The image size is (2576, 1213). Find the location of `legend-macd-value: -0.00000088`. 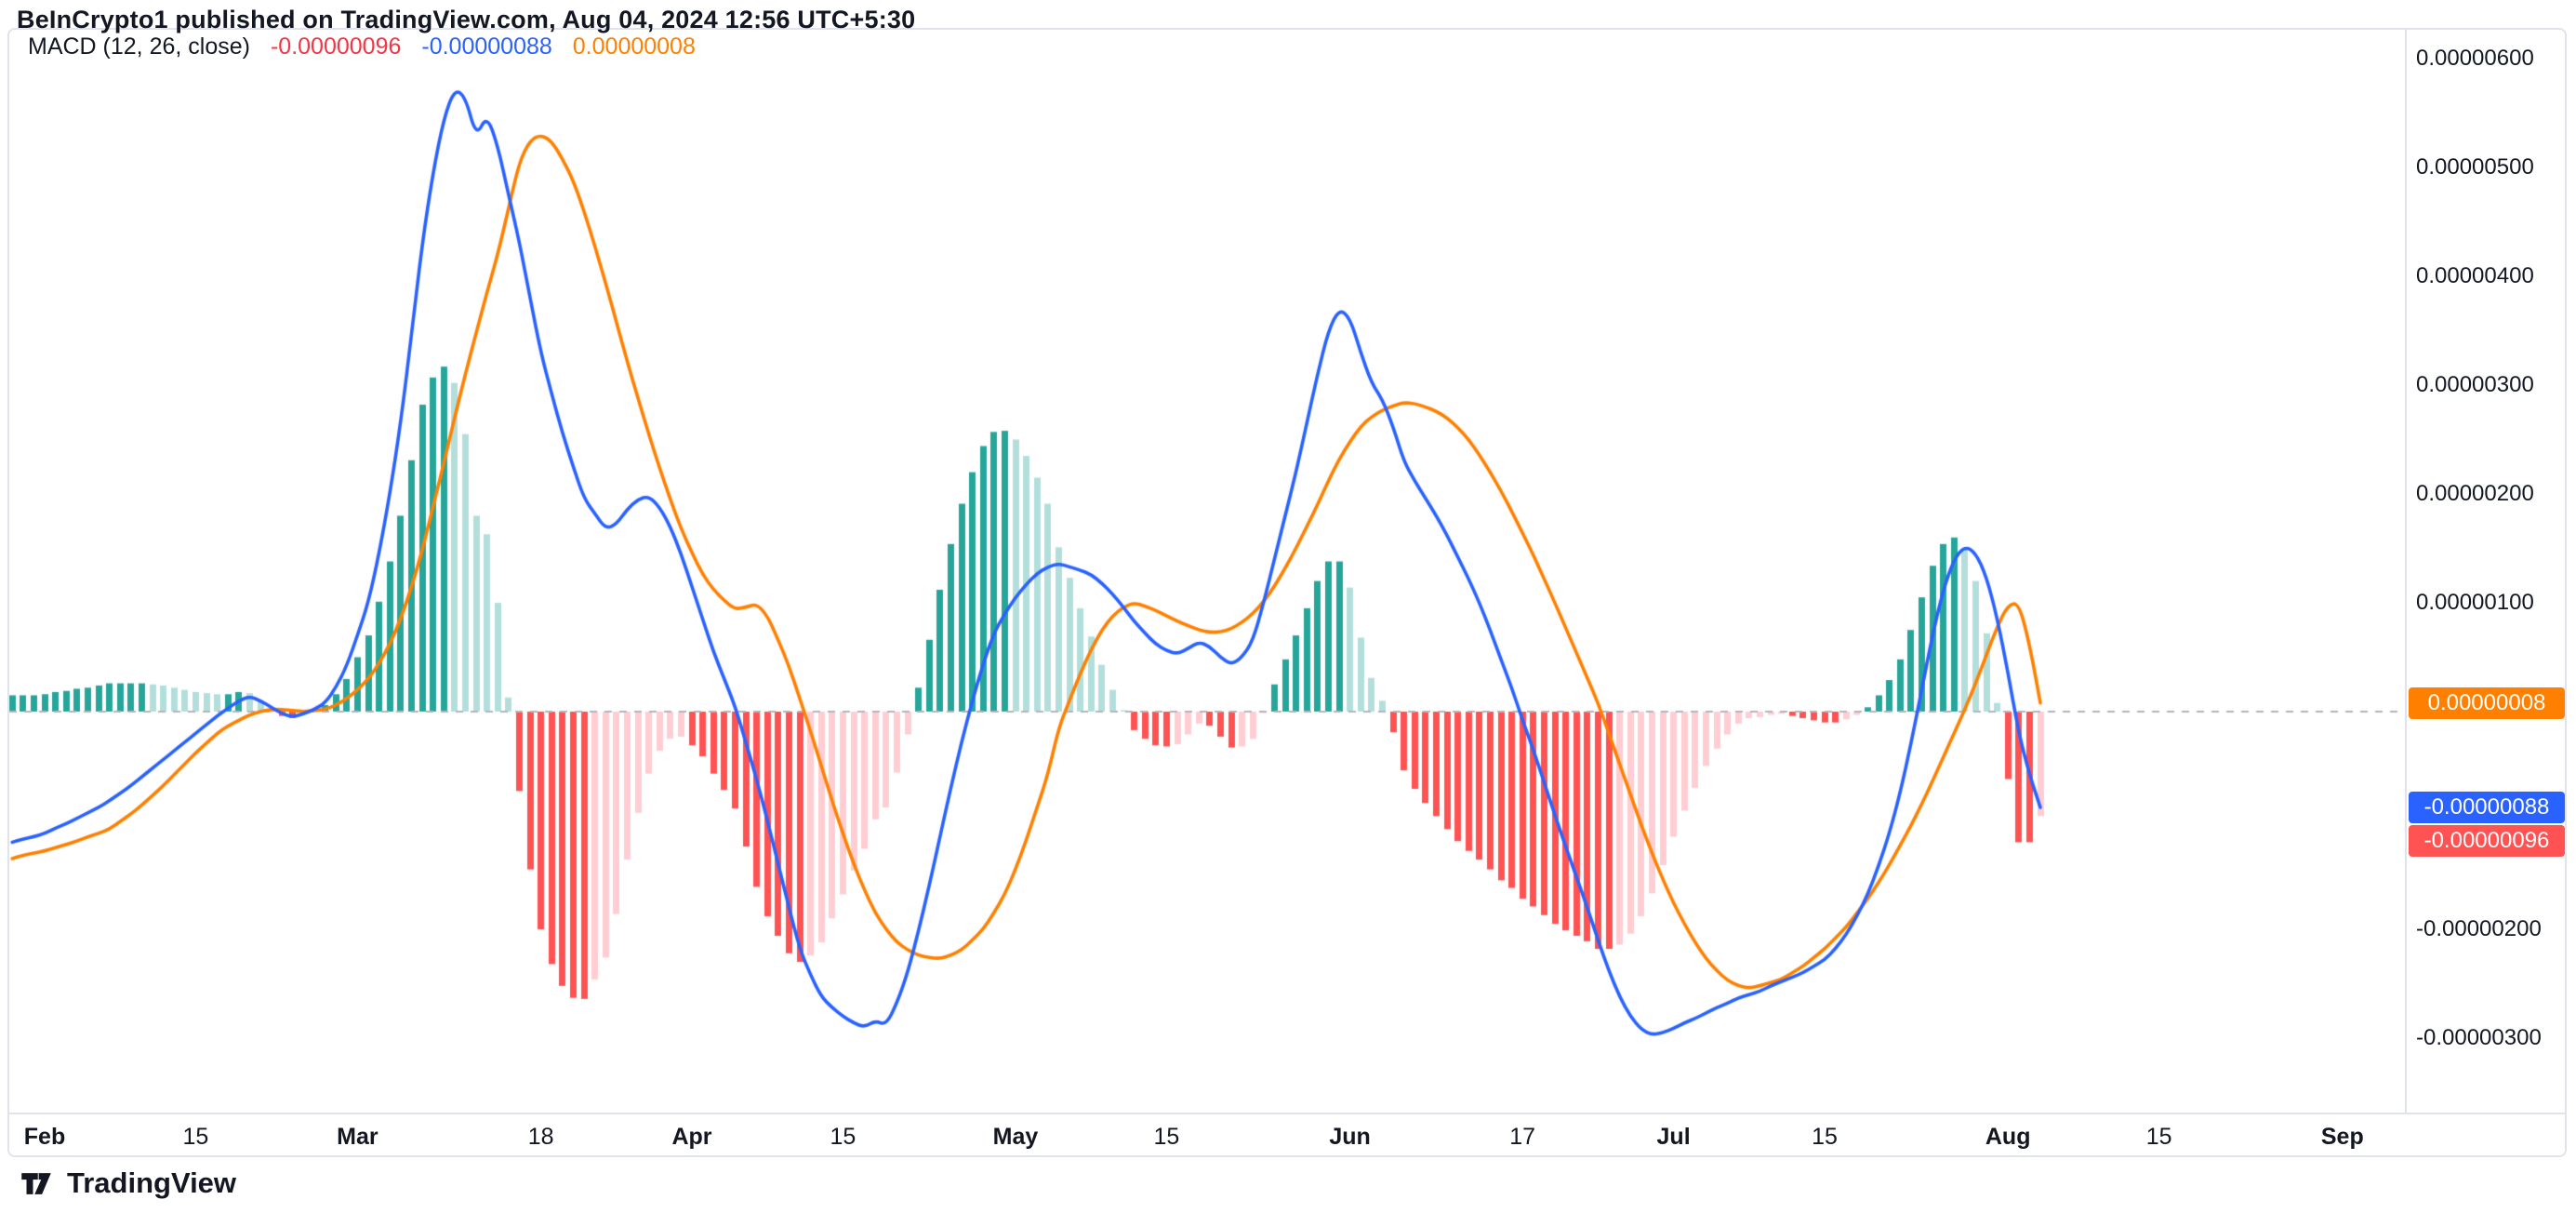

legend-macd-value: -0.00000088 is located at coordinates (486, 47).